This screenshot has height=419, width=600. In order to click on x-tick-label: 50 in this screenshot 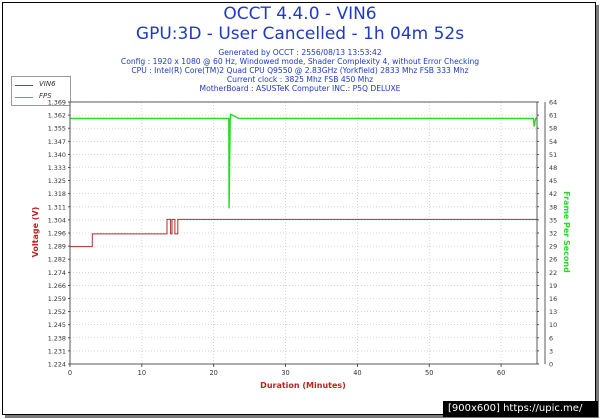, I will do `click(429, 373)`.